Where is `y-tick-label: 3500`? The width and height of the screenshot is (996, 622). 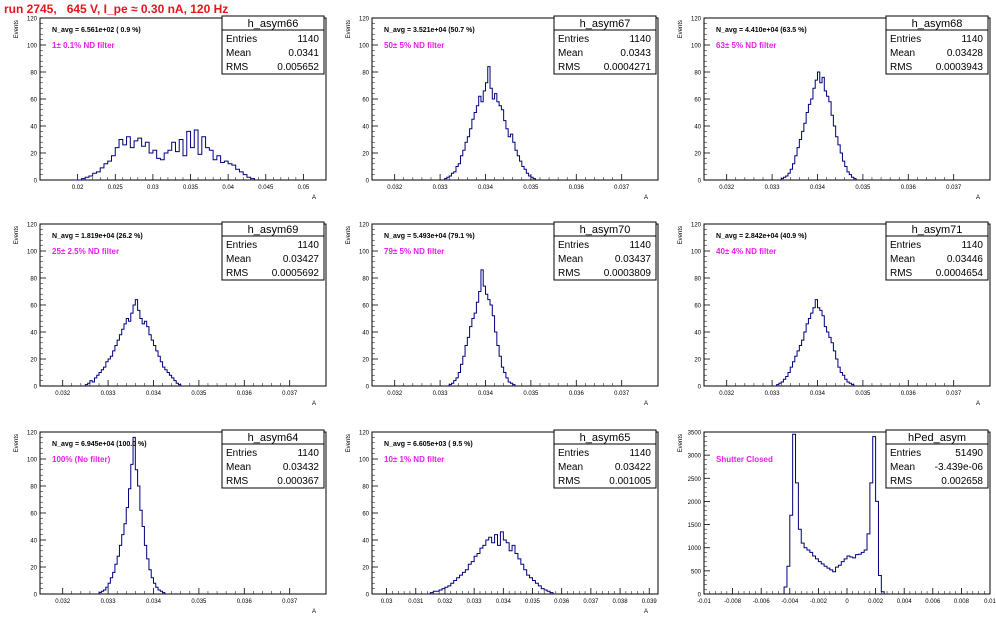
y-tick-label: 3500 is located at coordinates (695, 434).